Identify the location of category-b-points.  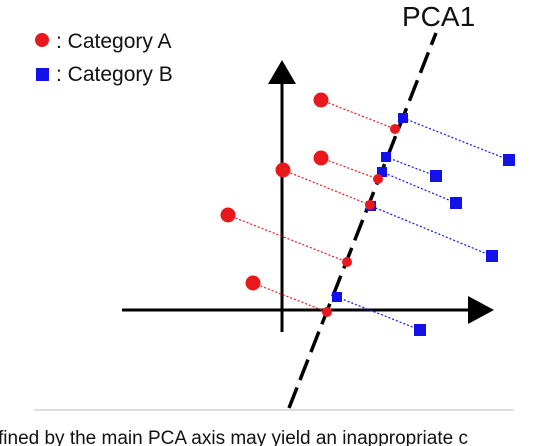
(464, 245).